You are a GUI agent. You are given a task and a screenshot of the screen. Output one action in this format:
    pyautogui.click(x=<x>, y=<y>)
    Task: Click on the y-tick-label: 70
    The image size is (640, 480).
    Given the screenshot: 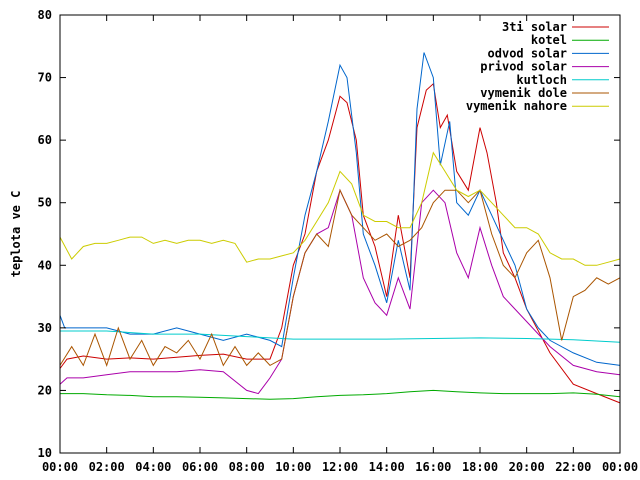 What is the action you would take?
    pyautogui.click(x=45, y=78)
    